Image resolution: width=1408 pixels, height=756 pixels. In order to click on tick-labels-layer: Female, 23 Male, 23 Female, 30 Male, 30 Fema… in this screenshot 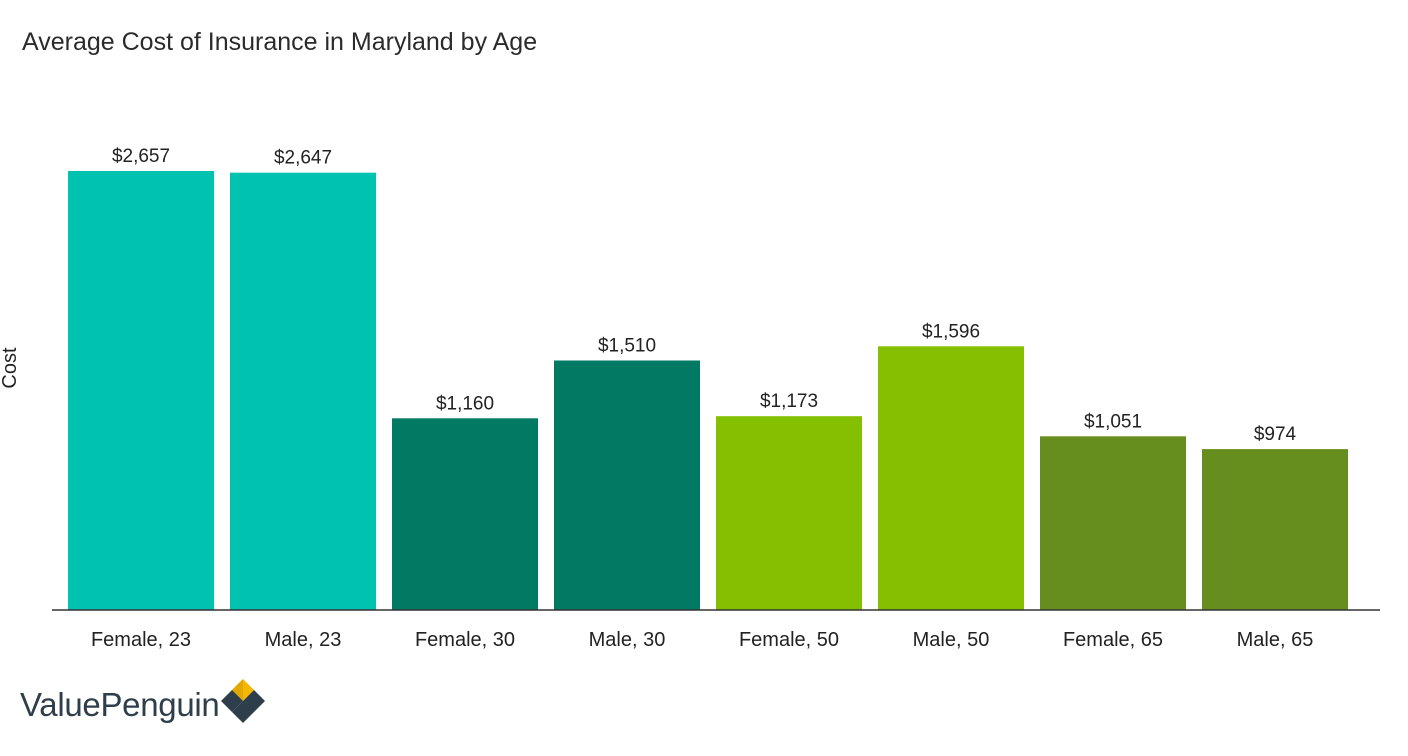, I will do `click(702, 640)`.